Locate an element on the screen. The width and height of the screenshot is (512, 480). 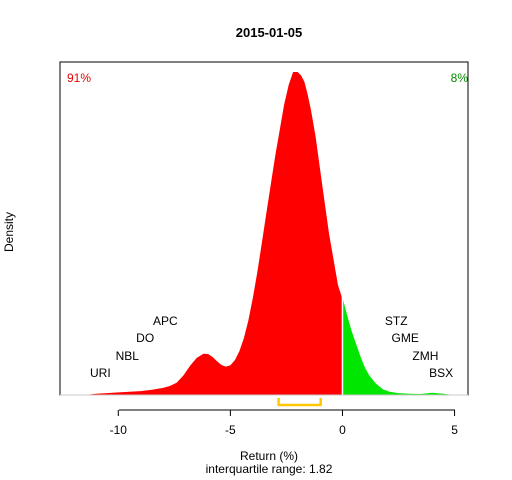
x-axis: -10 -5 0 5 is located at coordinates (284, 423).